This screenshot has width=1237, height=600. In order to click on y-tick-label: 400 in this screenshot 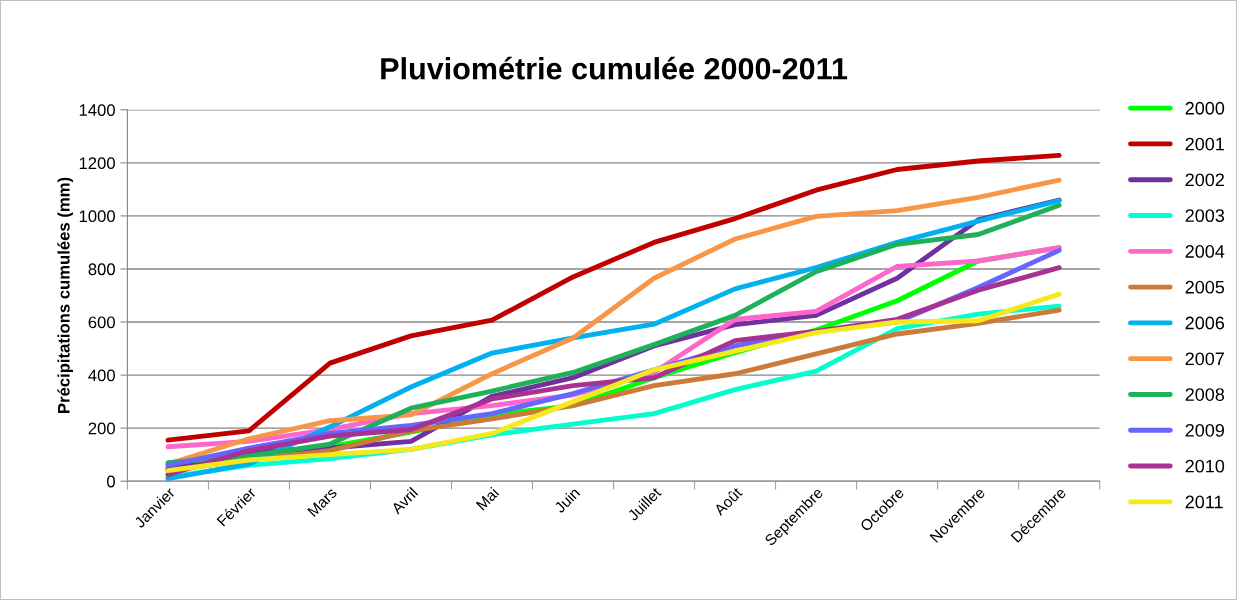, I will do `click(101, 375)`.